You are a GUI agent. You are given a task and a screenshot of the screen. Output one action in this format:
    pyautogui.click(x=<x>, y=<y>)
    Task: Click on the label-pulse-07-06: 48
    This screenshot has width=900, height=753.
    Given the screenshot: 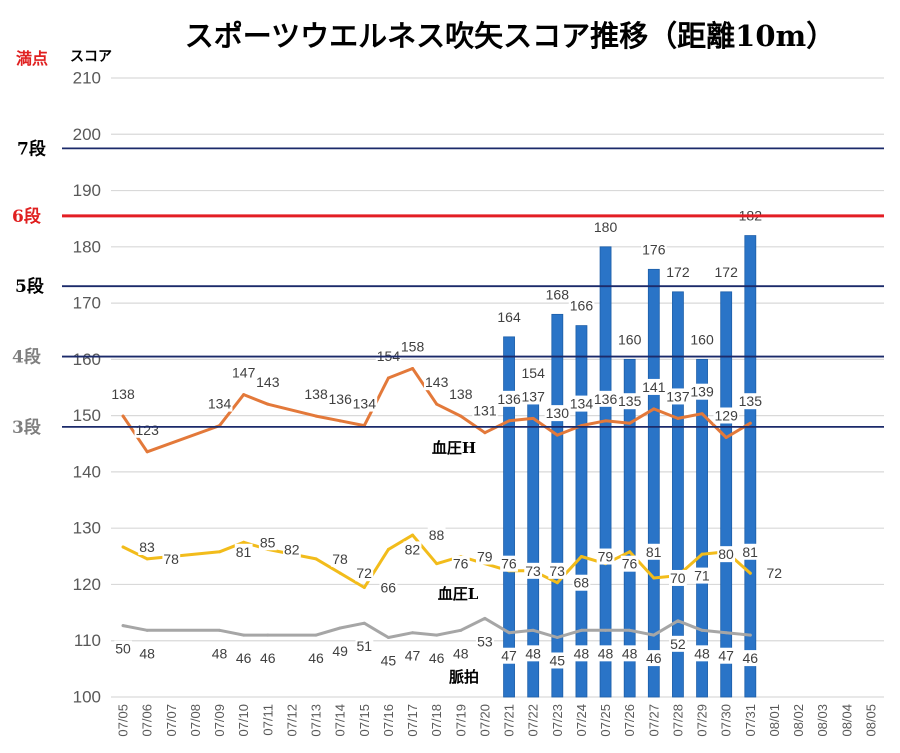 What is the action you would take?
    pyautogui.click(x=147, y=653)
    